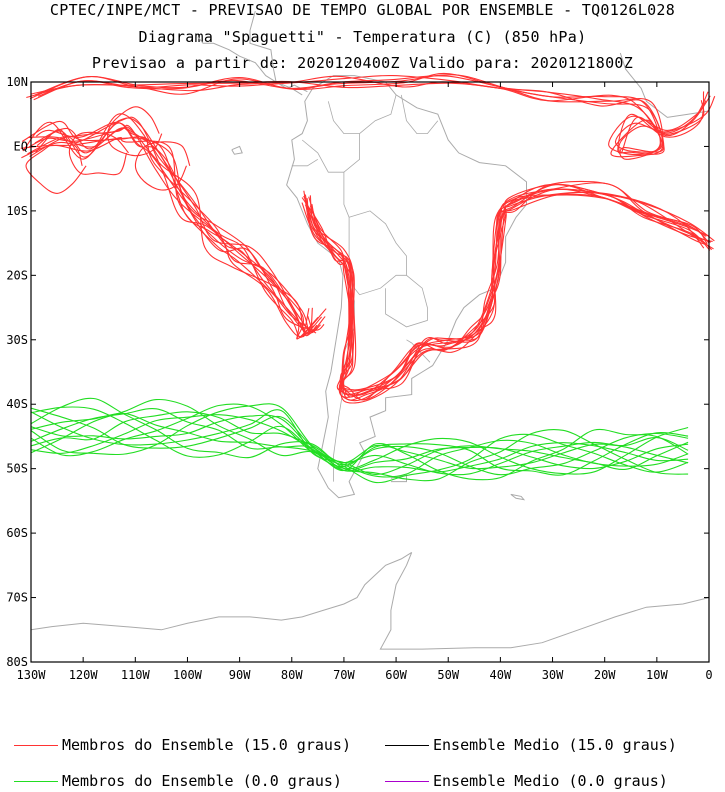 The width and height of the screenshot is (725, 792). Describe the element at coordinates (398, 478) in the screenshot. I see `falklands` at that location.